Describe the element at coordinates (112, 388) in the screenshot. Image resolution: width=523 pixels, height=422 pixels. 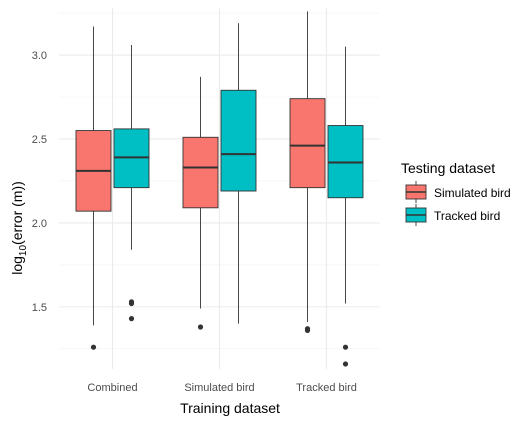
I see `x-tick-label: Combined` at that location.